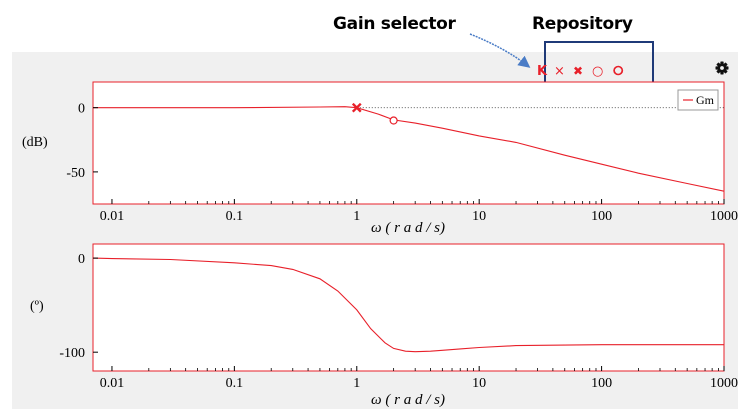 This screenshot has height=409, width=739. Describe the element at coordinates (722, 68) in the screenshot. I see `gear-icon` at that location.